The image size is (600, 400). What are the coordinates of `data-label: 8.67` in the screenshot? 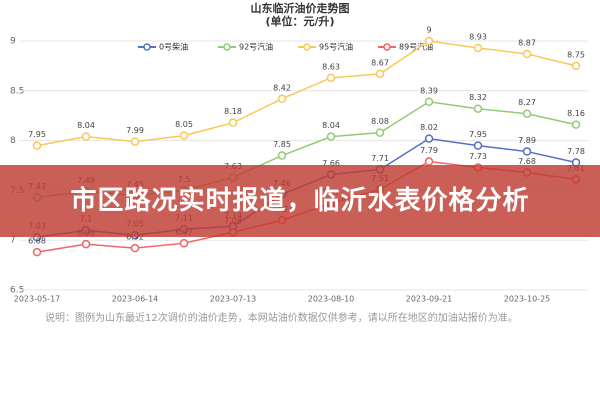 It's located at (380, 62).